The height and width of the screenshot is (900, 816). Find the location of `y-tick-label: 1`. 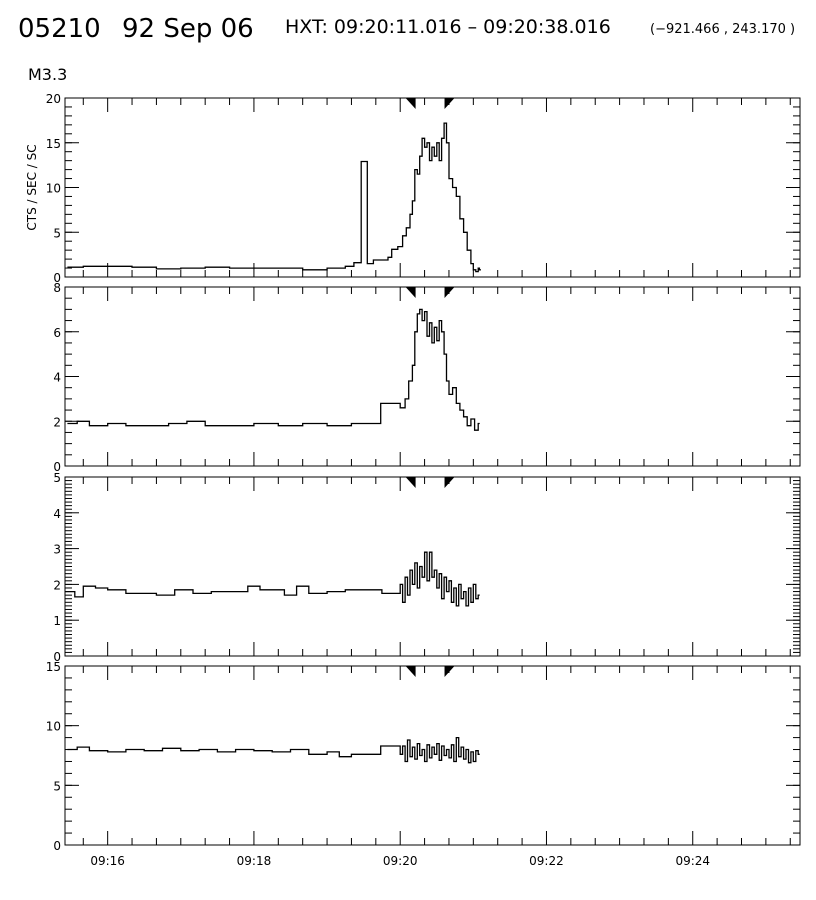

y-tick-label: 1 is located at coordinates (57, 621).